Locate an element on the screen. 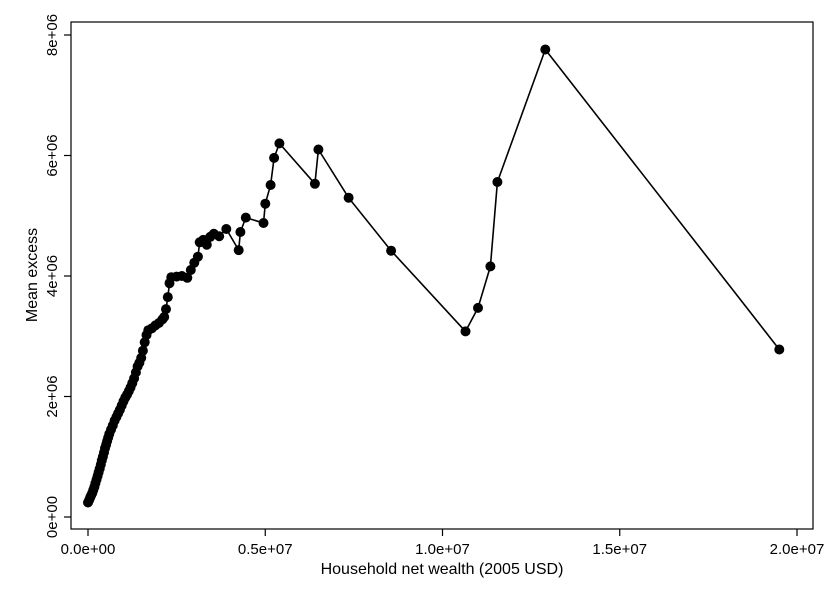 The image size is (830, 604). x-tick-label: 1.0e+07 is located at coordinates (442, 549).